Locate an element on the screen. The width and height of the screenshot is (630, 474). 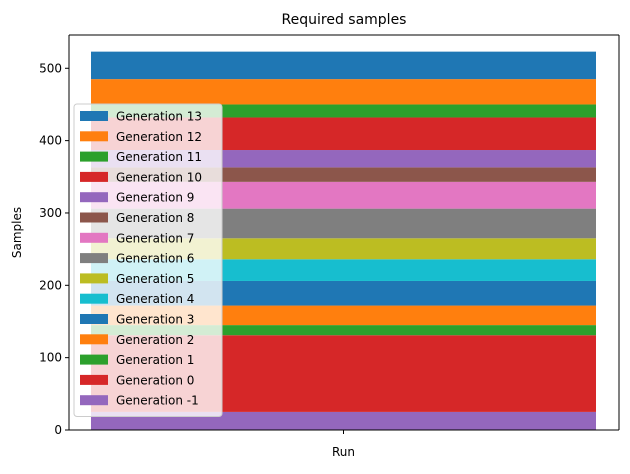
x-axis-ticks: Run is located at coordinates (343, 444).